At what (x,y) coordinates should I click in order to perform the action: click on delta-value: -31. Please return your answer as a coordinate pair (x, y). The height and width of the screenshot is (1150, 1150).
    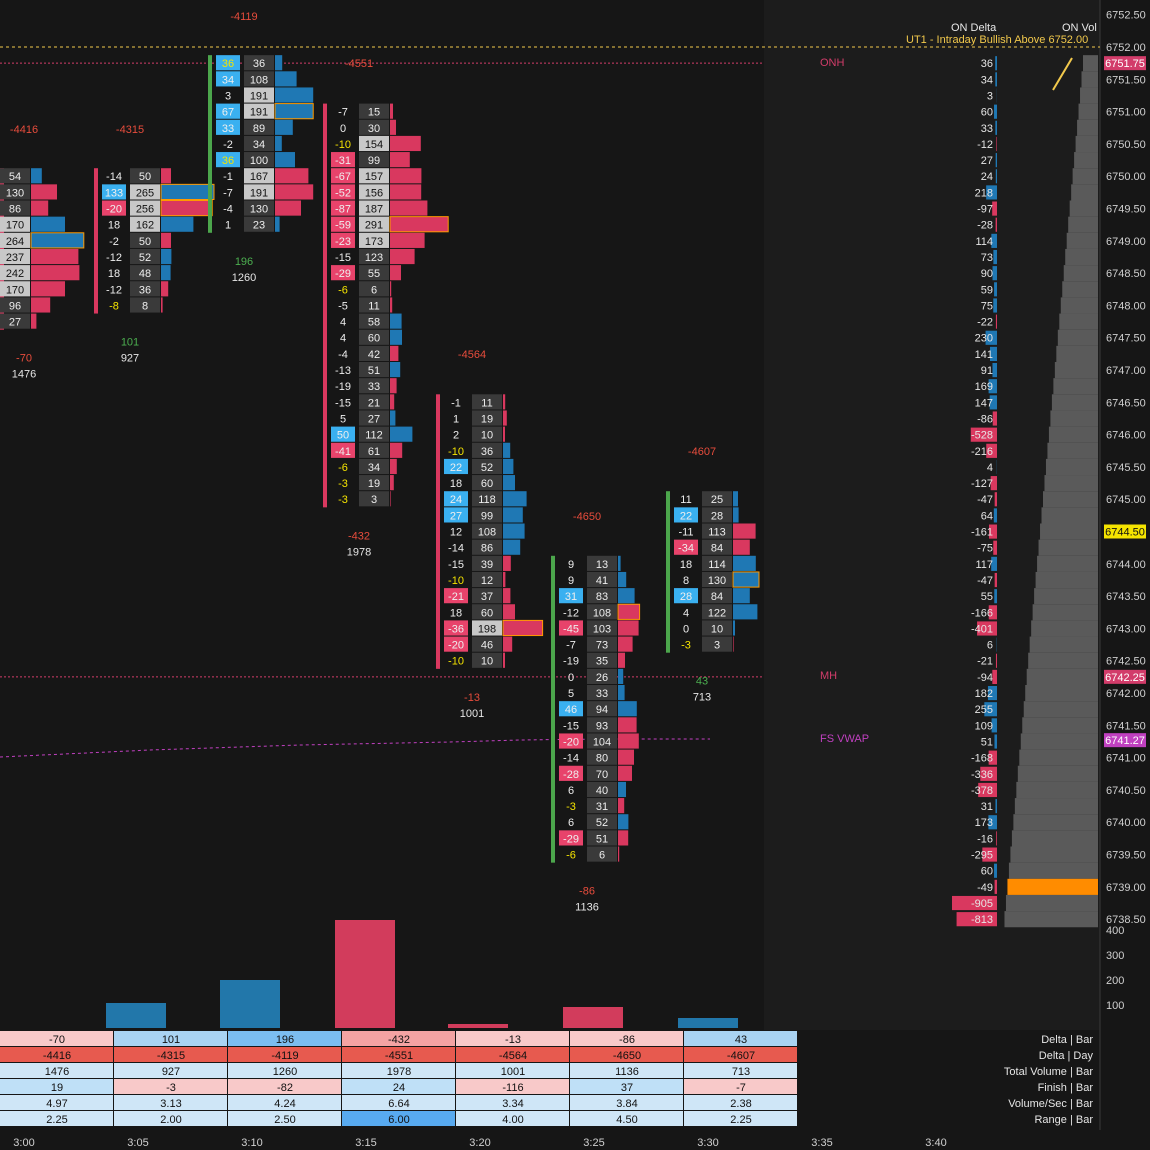
    Looking at the image, I should click on (343, 161).